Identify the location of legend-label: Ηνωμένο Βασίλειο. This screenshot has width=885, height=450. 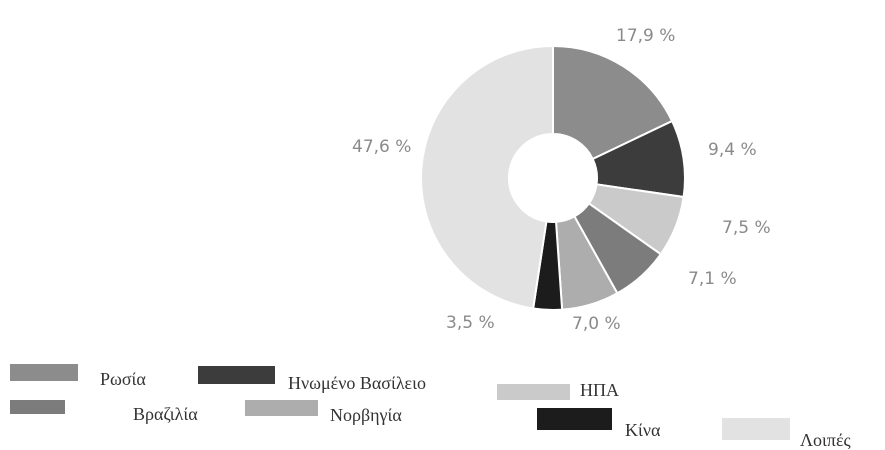
(357, 383).